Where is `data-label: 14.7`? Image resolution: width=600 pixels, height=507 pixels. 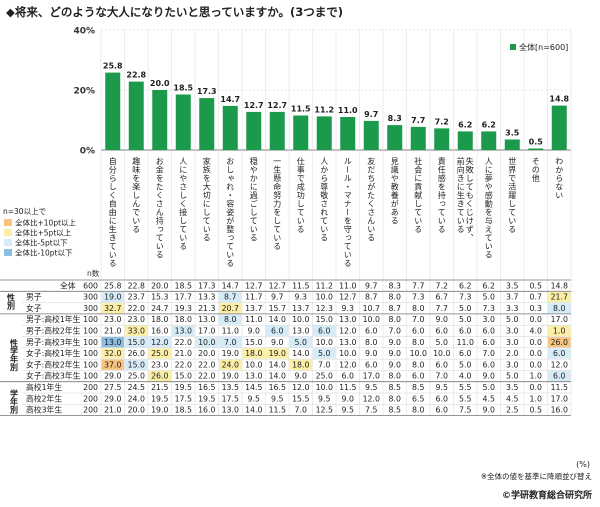
data-label: 14.7 is located at coordinates (230, 99).